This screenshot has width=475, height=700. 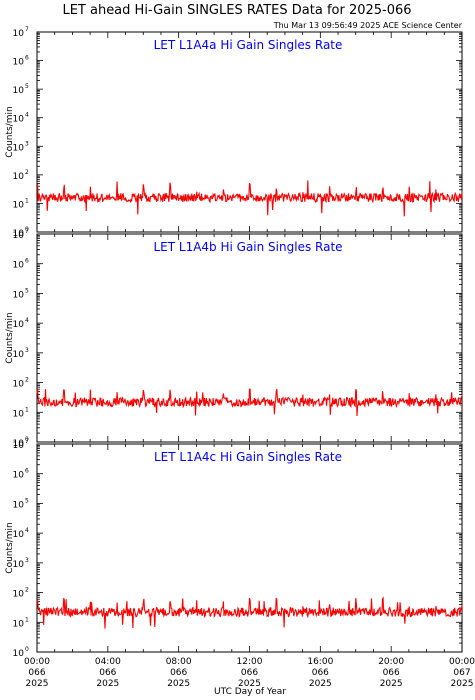 I want to click on x-axis-label: UTC Day of Year, so click(x=250, y=692).